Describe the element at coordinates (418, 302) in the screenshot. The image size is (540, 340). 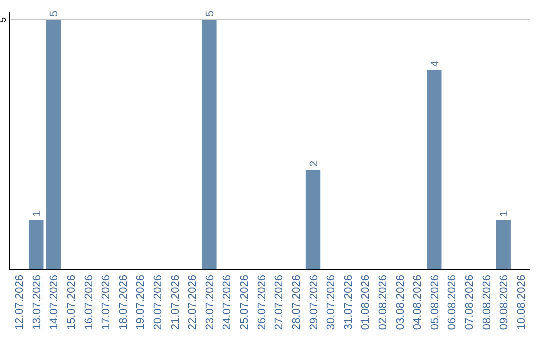
I see `x-tick-label: 04.08.2026` at that location.